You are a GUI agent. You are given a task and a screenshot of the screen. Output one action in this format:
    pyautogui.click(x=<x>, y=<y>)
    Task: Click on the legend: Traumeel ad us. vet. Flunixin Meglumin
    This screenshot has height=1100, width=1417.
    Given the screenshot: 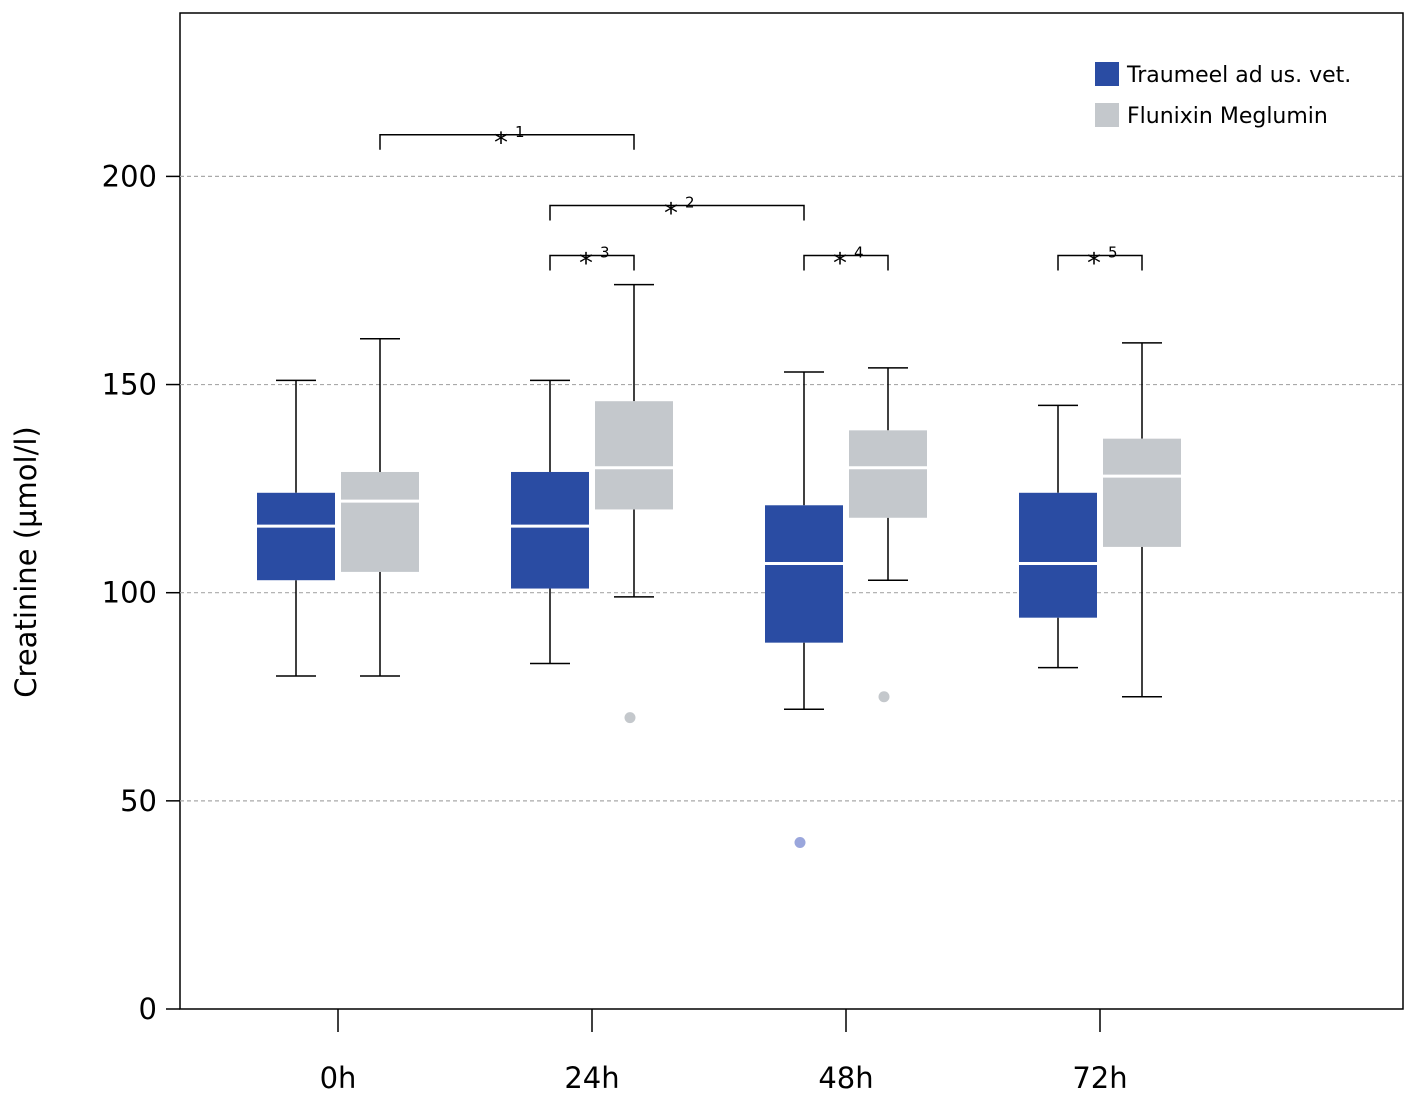 What is the action you would take?
    pyautogui.click(x=1223, y=95)
    